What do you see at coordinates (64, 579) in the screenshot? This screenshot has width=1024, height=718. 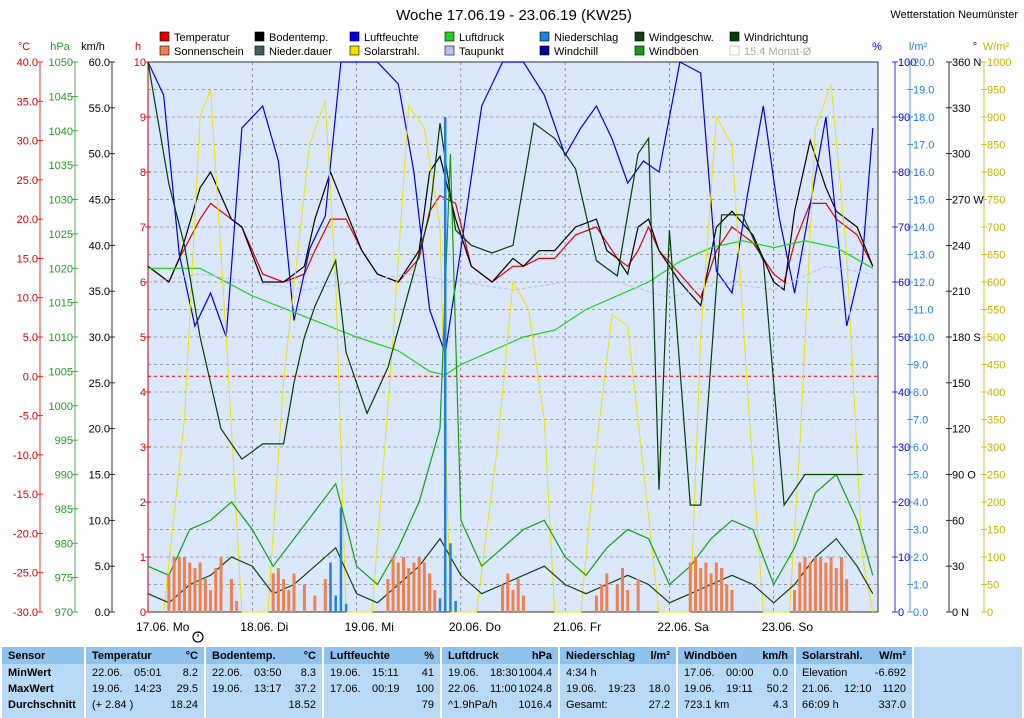 I see `axis-tick-label: 975` at bounding box center [64, 579].